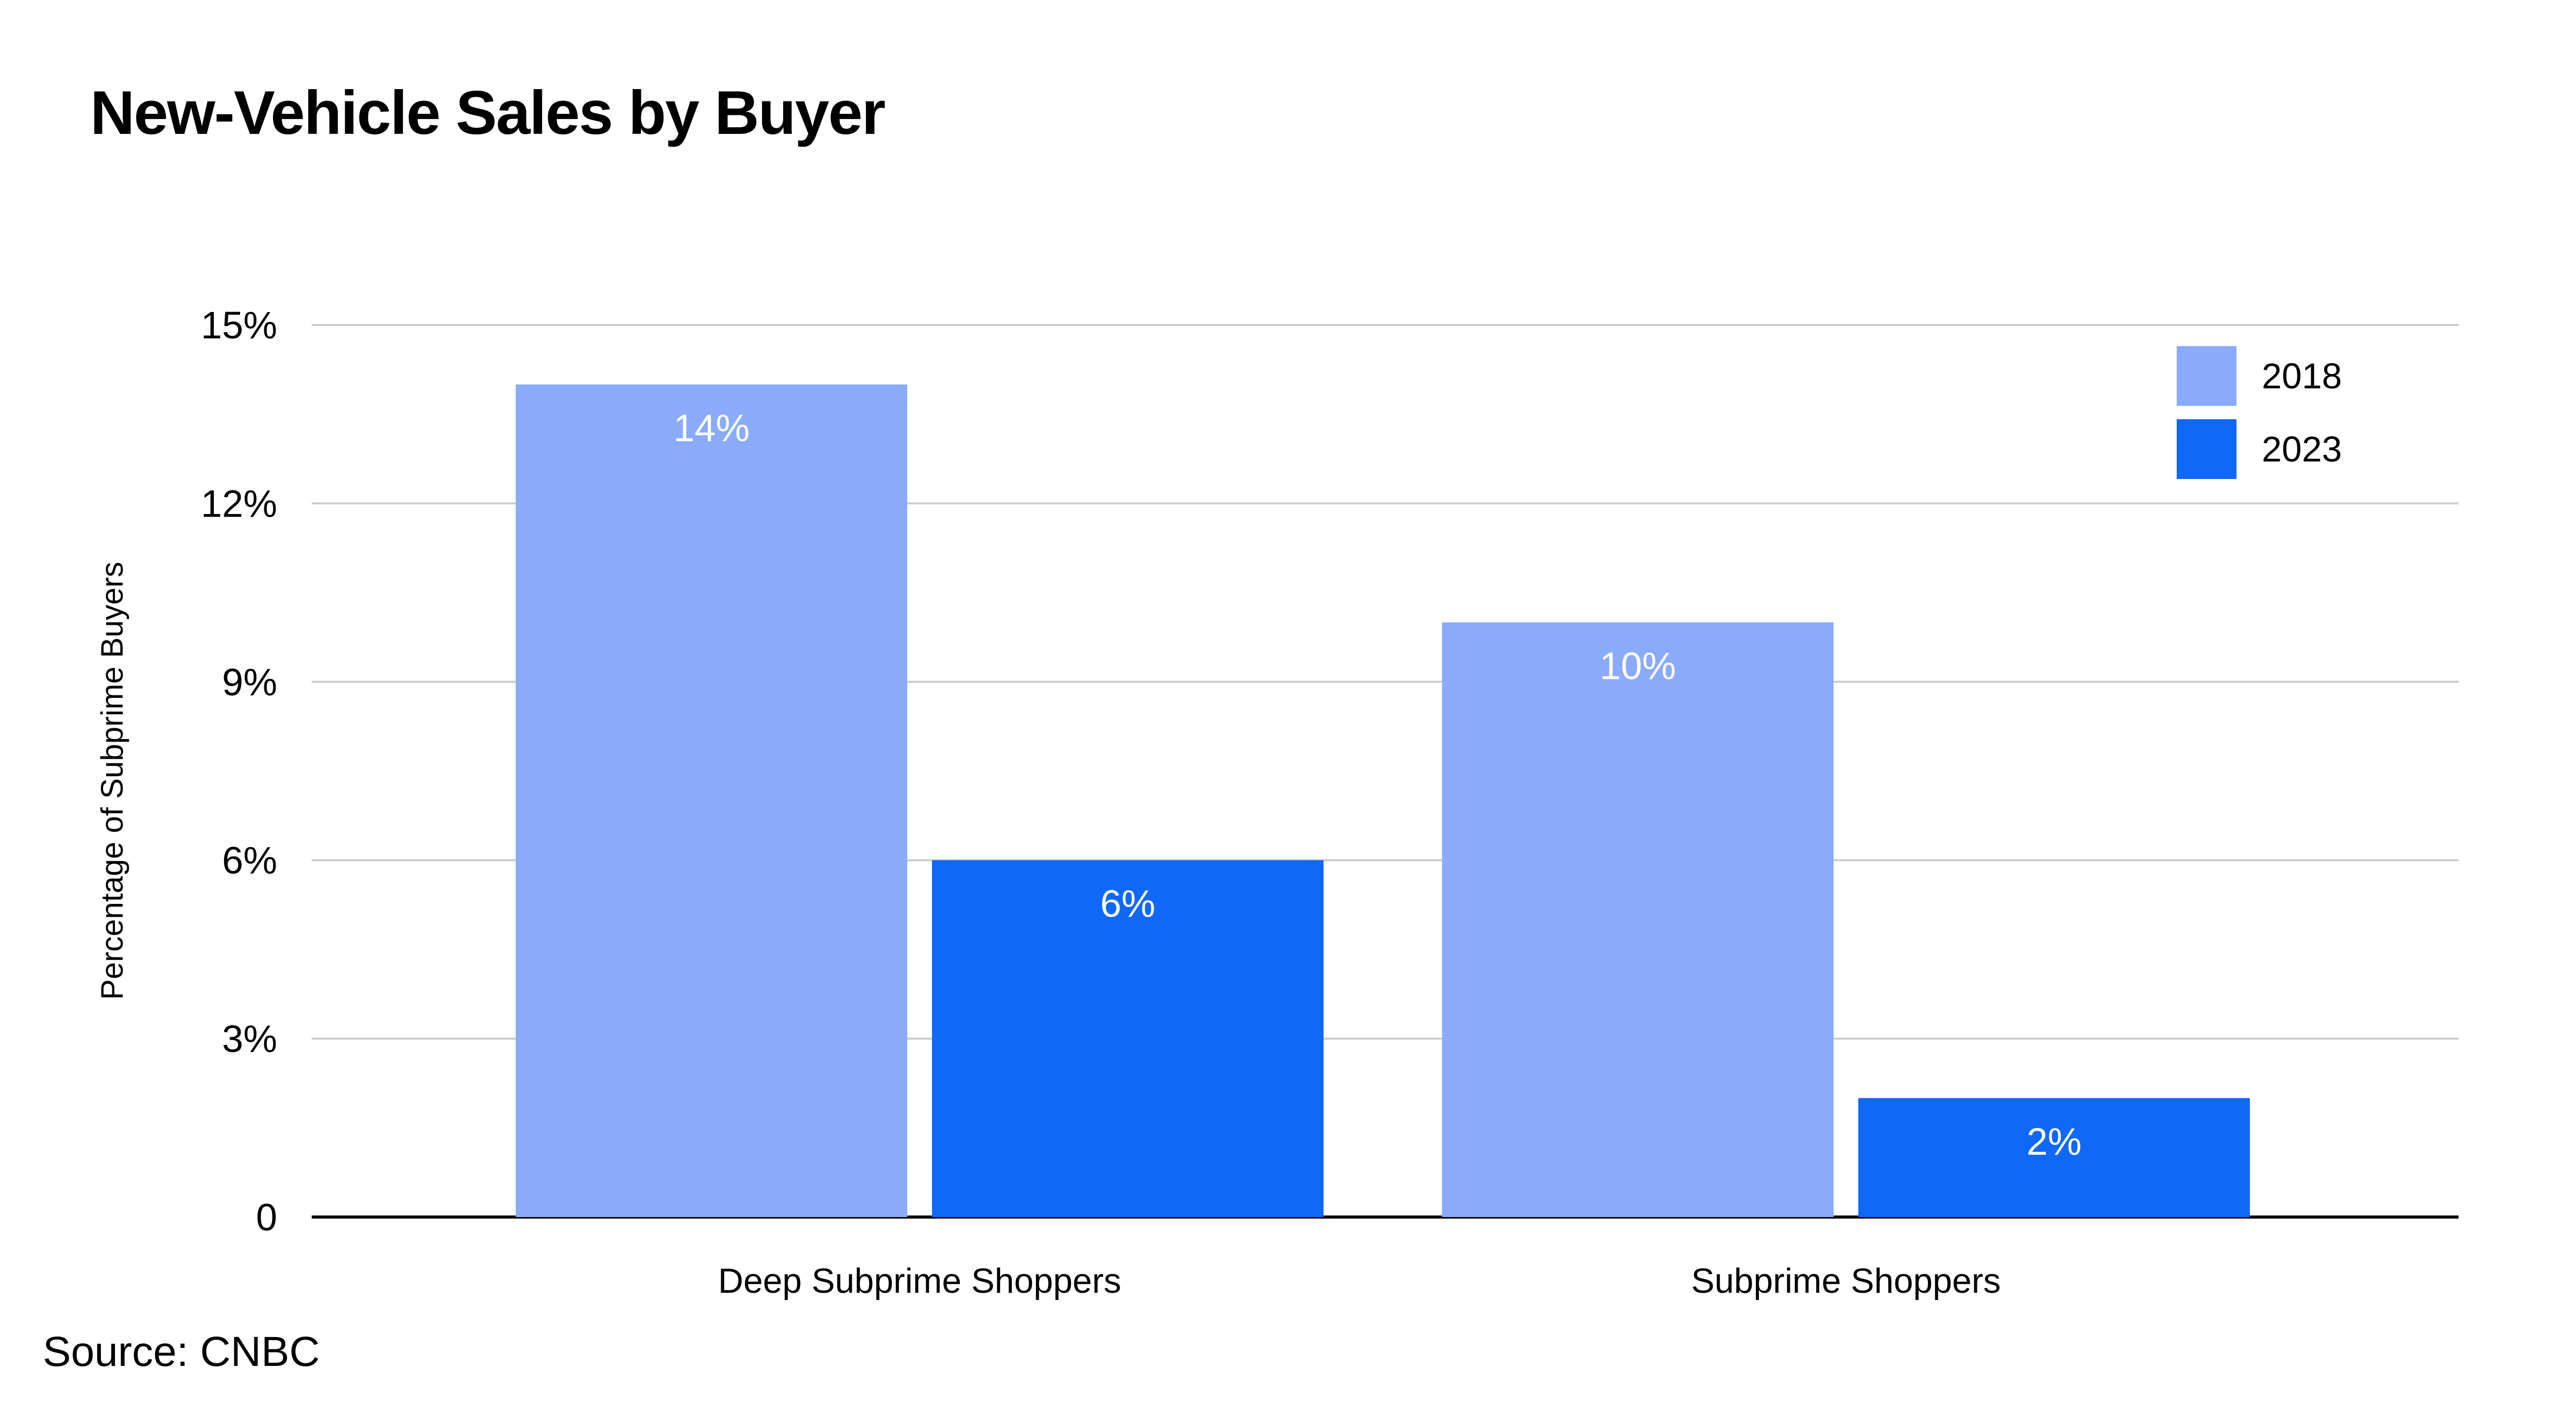 This screenshot has height=1421, width=2576. Describe the element at coordinates (919, 1280) in the screenshot. I see `x-category-label: Deep Subprime Shoppers` at that location.